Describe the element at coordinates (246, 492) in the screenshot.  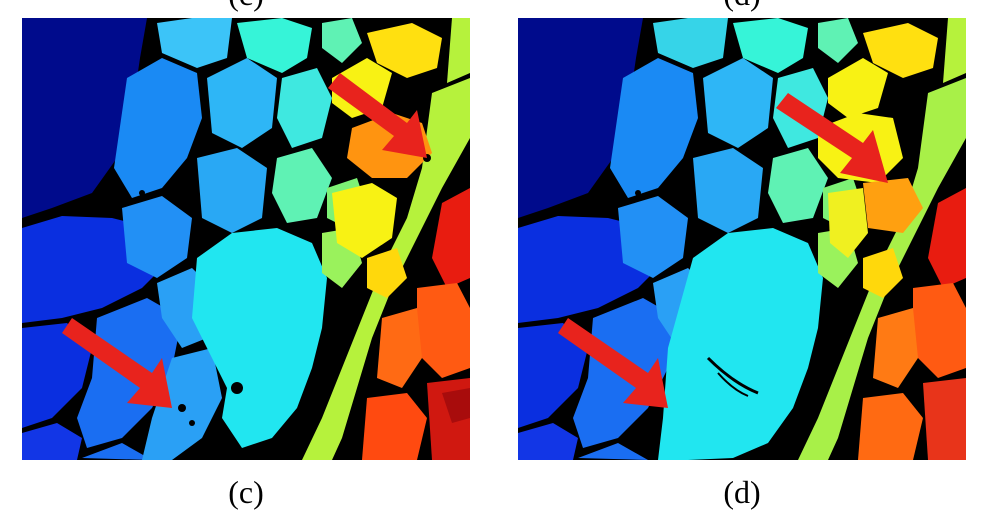
I see `caption-c: (c)` at that location.